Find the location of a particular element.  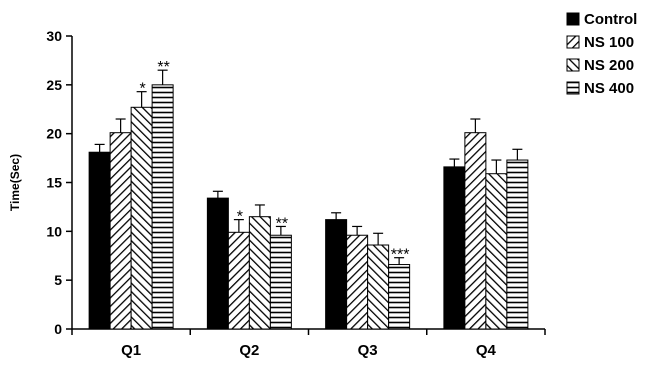

x-category-label: Q3 is located at coordinates (368, 350).